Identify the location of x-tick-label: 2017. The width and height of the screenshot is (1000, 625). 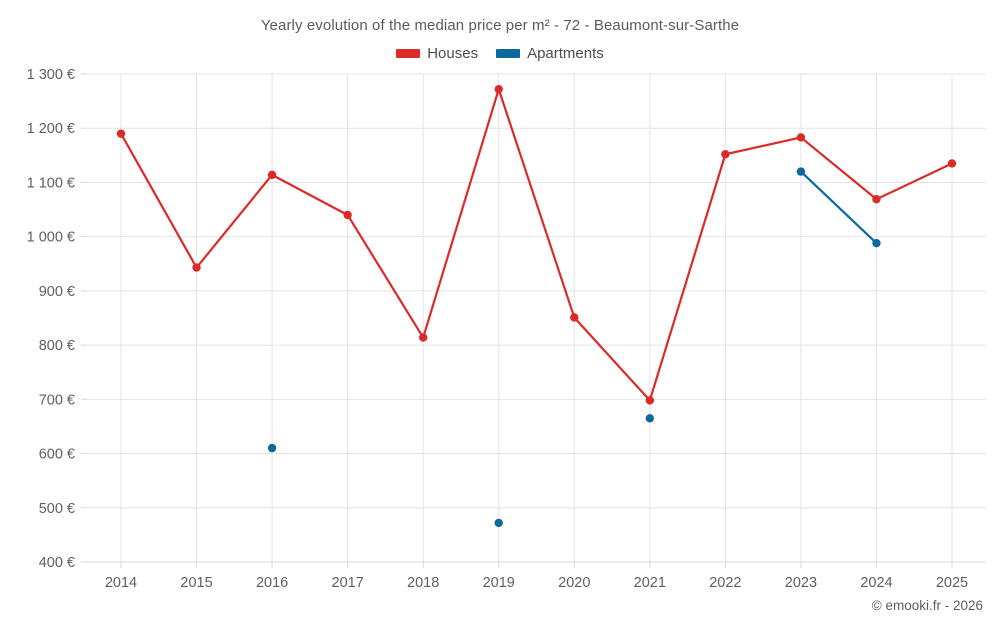
(348, 583).